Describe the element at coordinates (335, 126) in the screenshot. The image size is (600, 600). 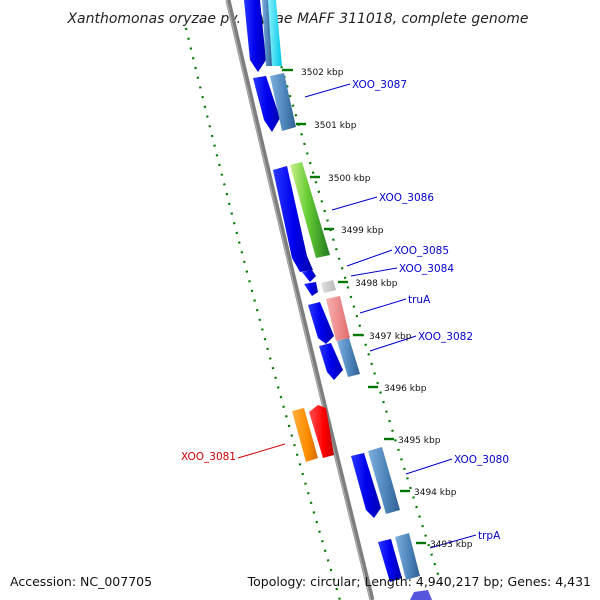
I see `tick-label: 3501 kbp` at that location.